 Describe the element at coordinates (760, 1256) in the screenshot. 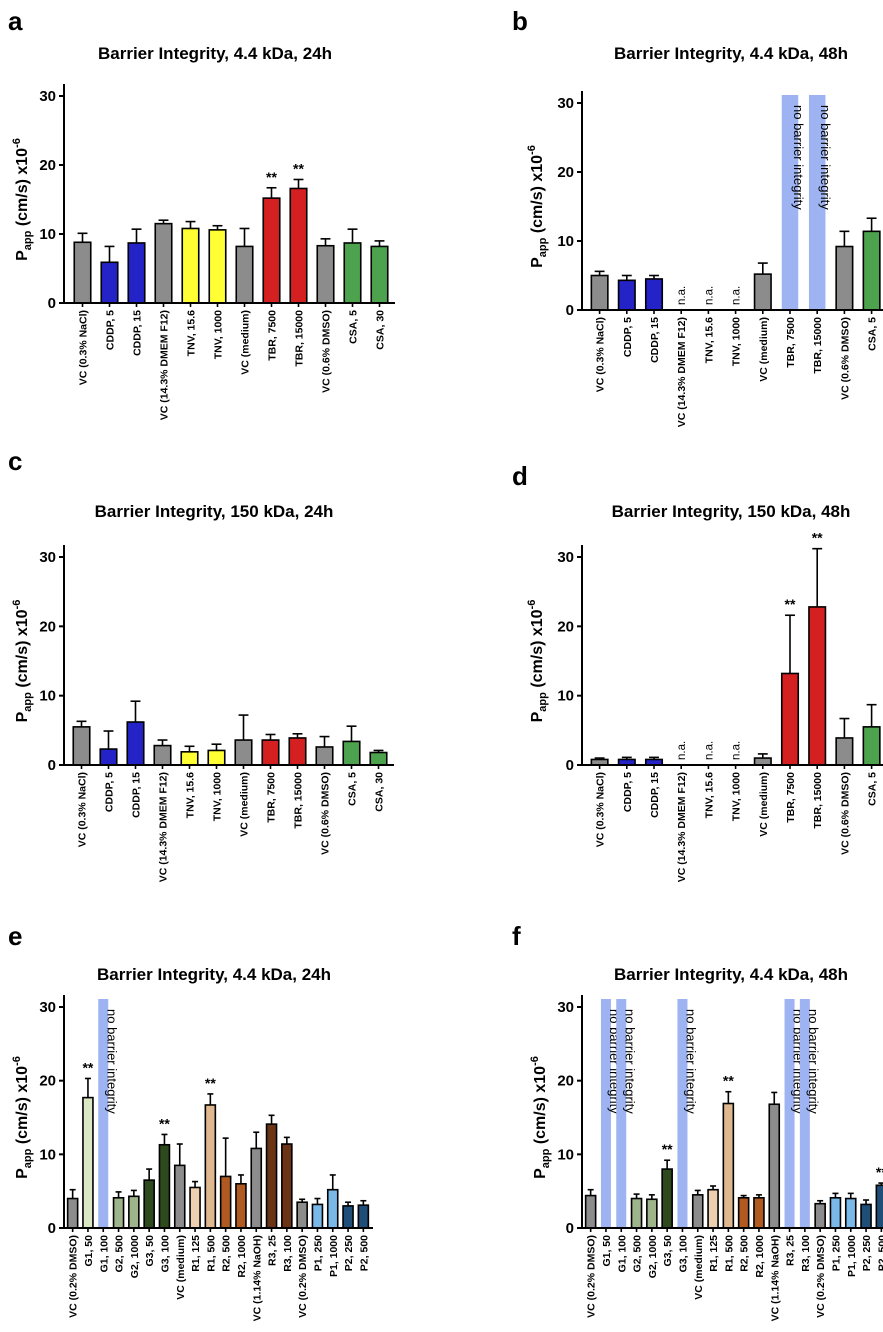

I see `x-tick-label: R2, 1000` at that location.